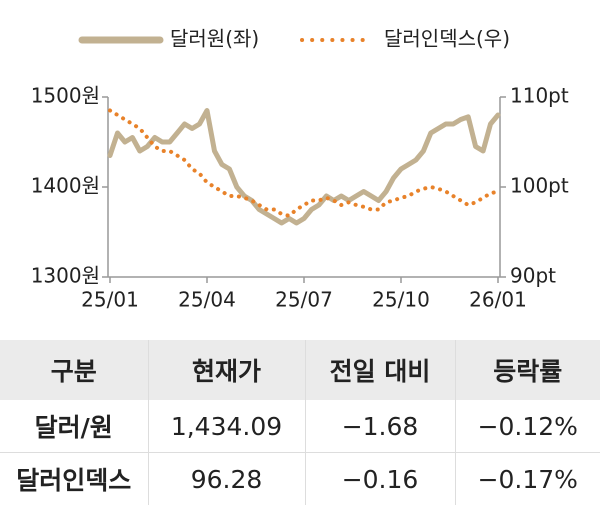 Image resolution: width=600 pixels, height=505 pixels. What do you see at coordinates (74, 479) in the screenshot?
I see `cell: 달러인덱스` at bounding box center [74, 479].